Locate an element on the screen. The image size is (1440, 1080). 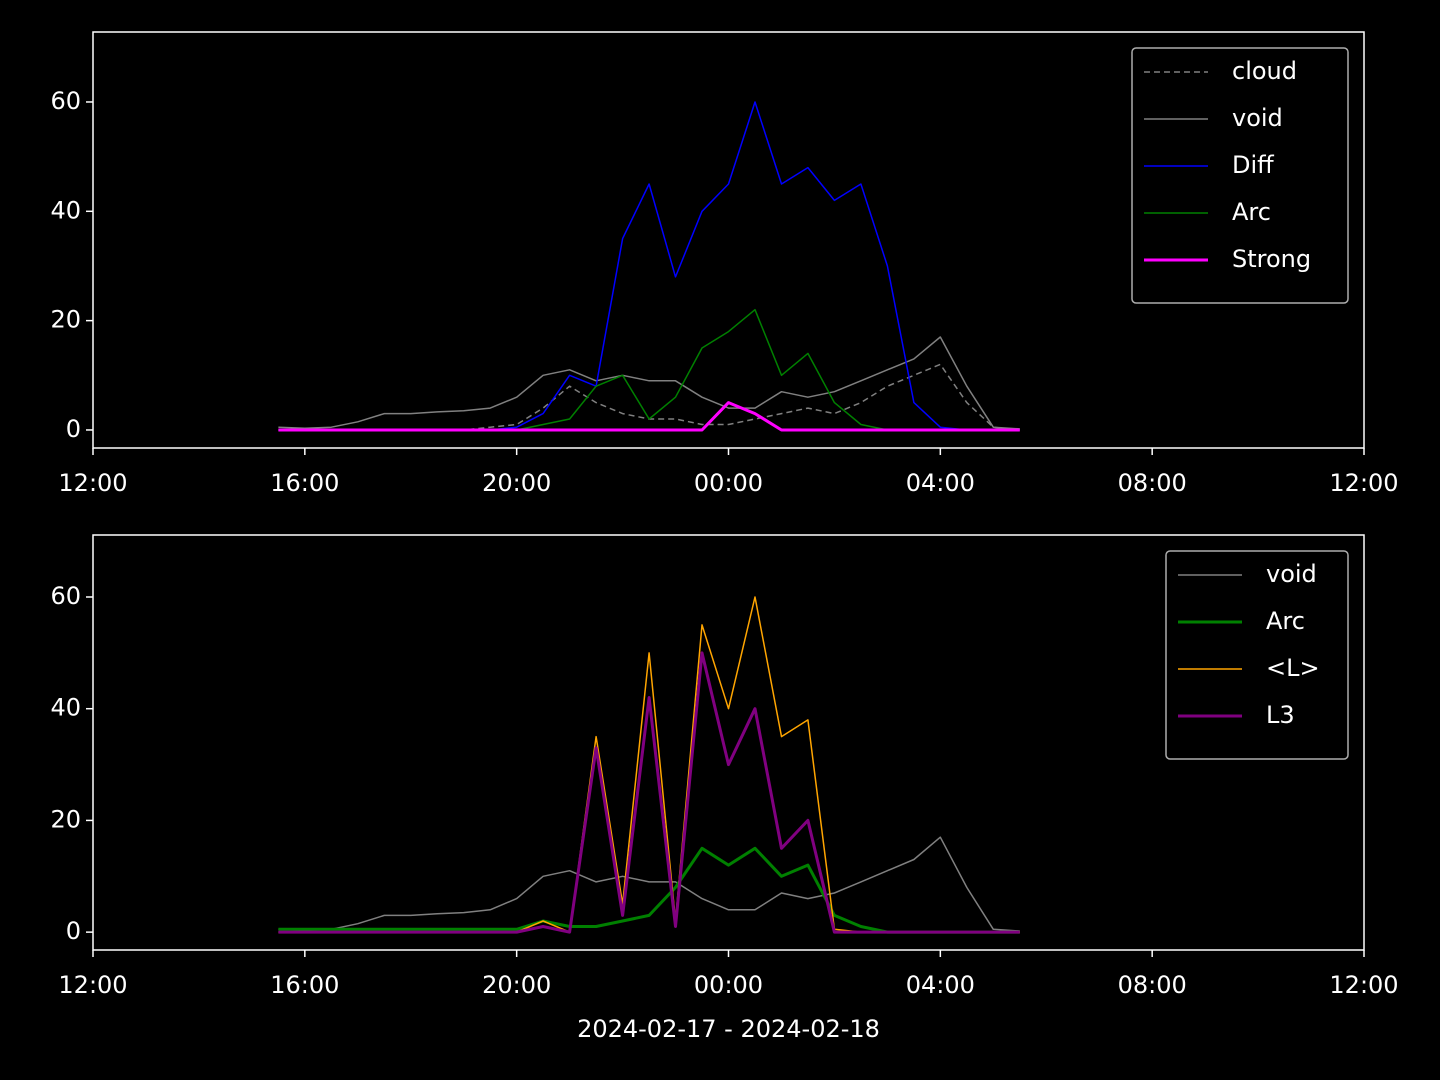
legend-label: <L> is located at coordinates (1293, 668).